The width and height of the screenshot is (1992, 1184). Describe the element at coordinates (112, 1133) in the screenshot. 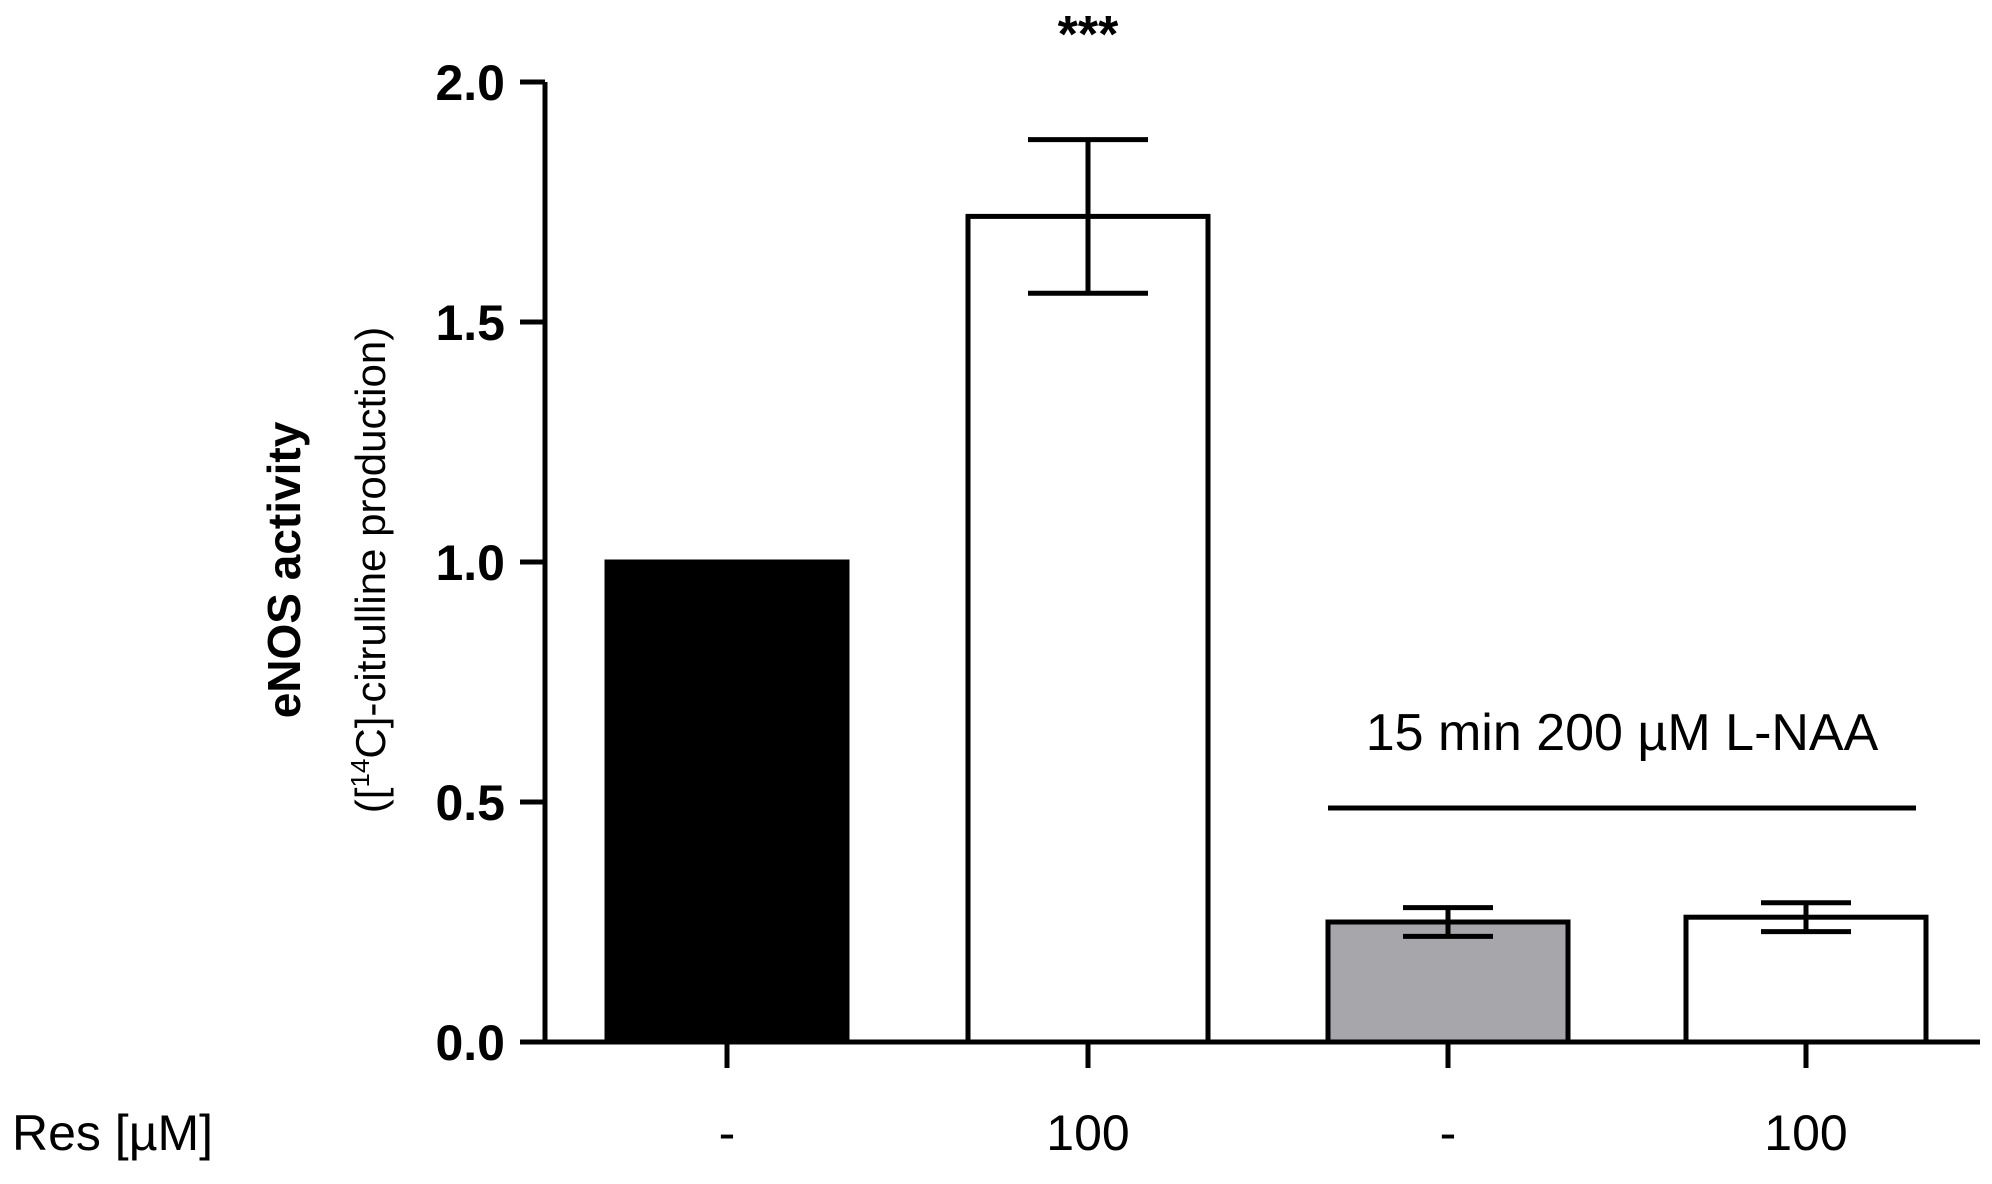

I see `row-label: Res [µM]` at that location.